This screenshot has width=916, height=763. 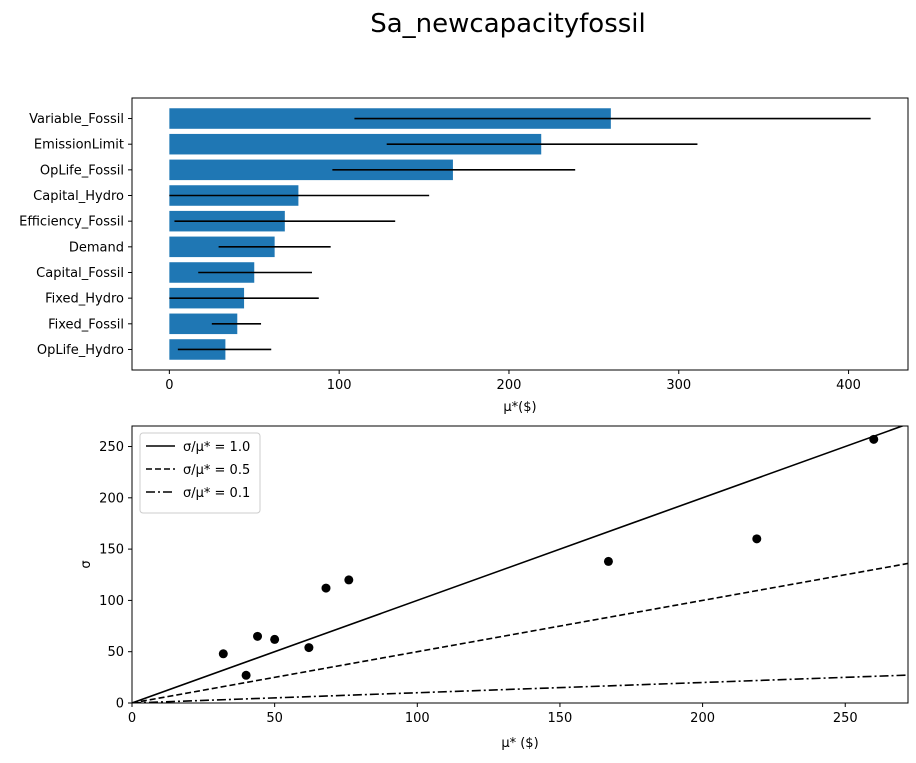 I want to click on y-tick-label: 100, so click(x=111, y=601).